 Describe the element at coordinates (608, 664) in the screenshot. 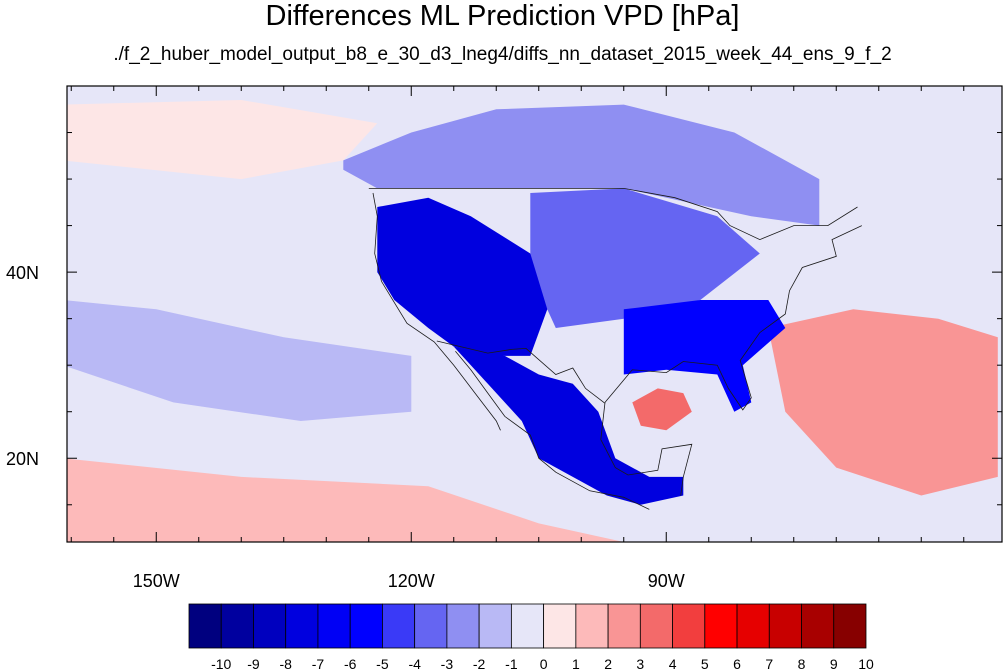

I see `colorbar-label: 2` at that location.